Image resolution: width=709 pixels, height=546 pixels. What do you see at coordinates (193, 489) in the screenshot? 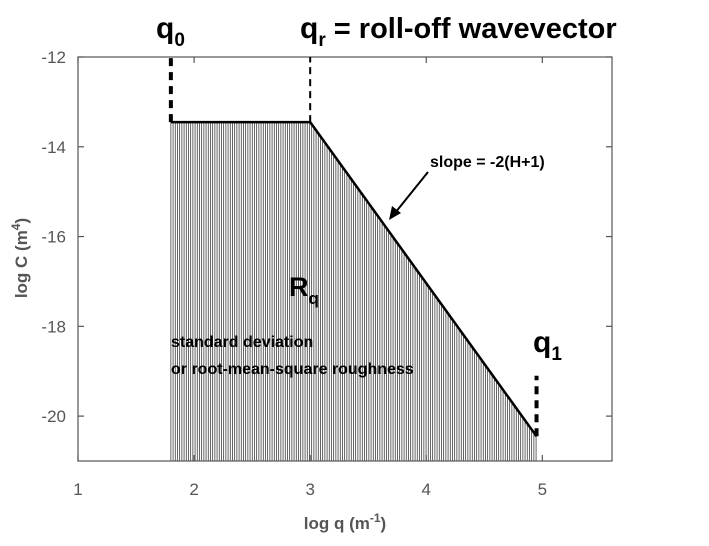
I see `x-tick-label: 2` at bounding box center [193, 489].